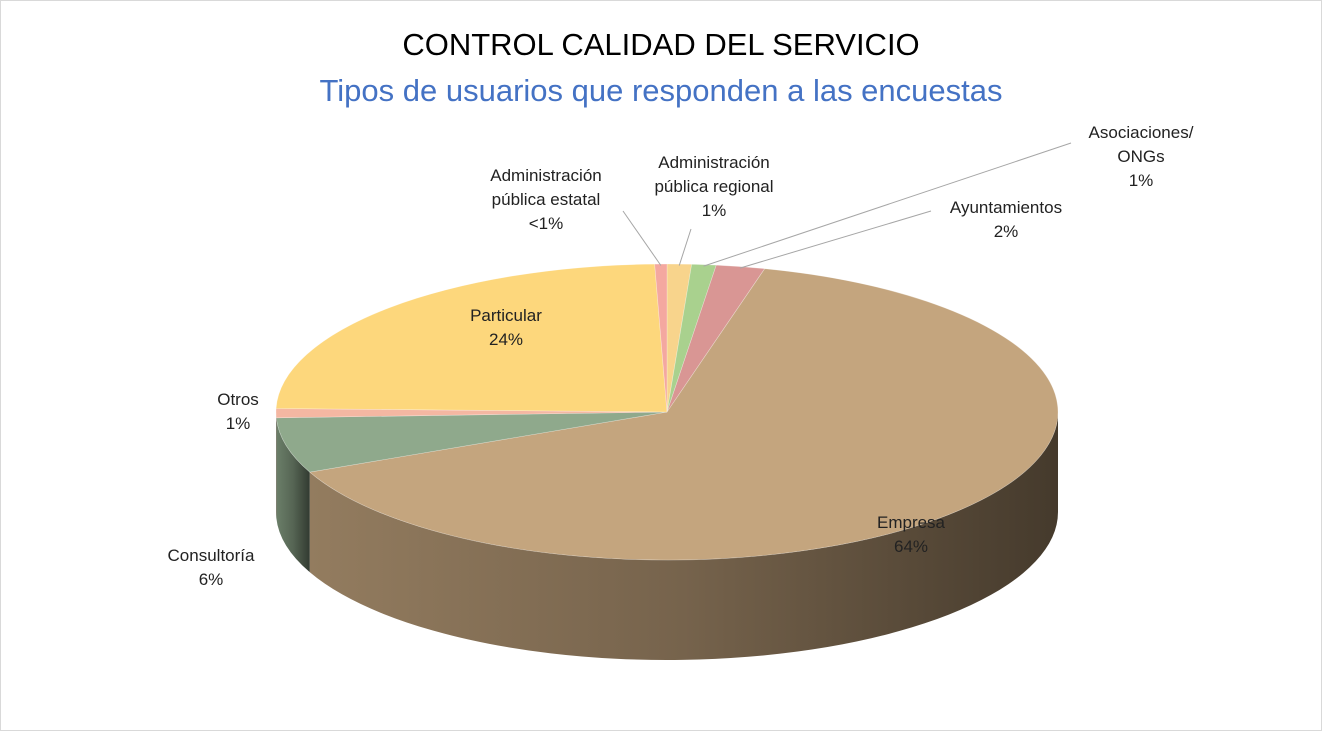 The height and width of the screenshot is (731, 1322). What do you see at coordinates (911, 535) in the screenshot?
I see `data-label: Empresa 64%` at bounding box center [911, 535].